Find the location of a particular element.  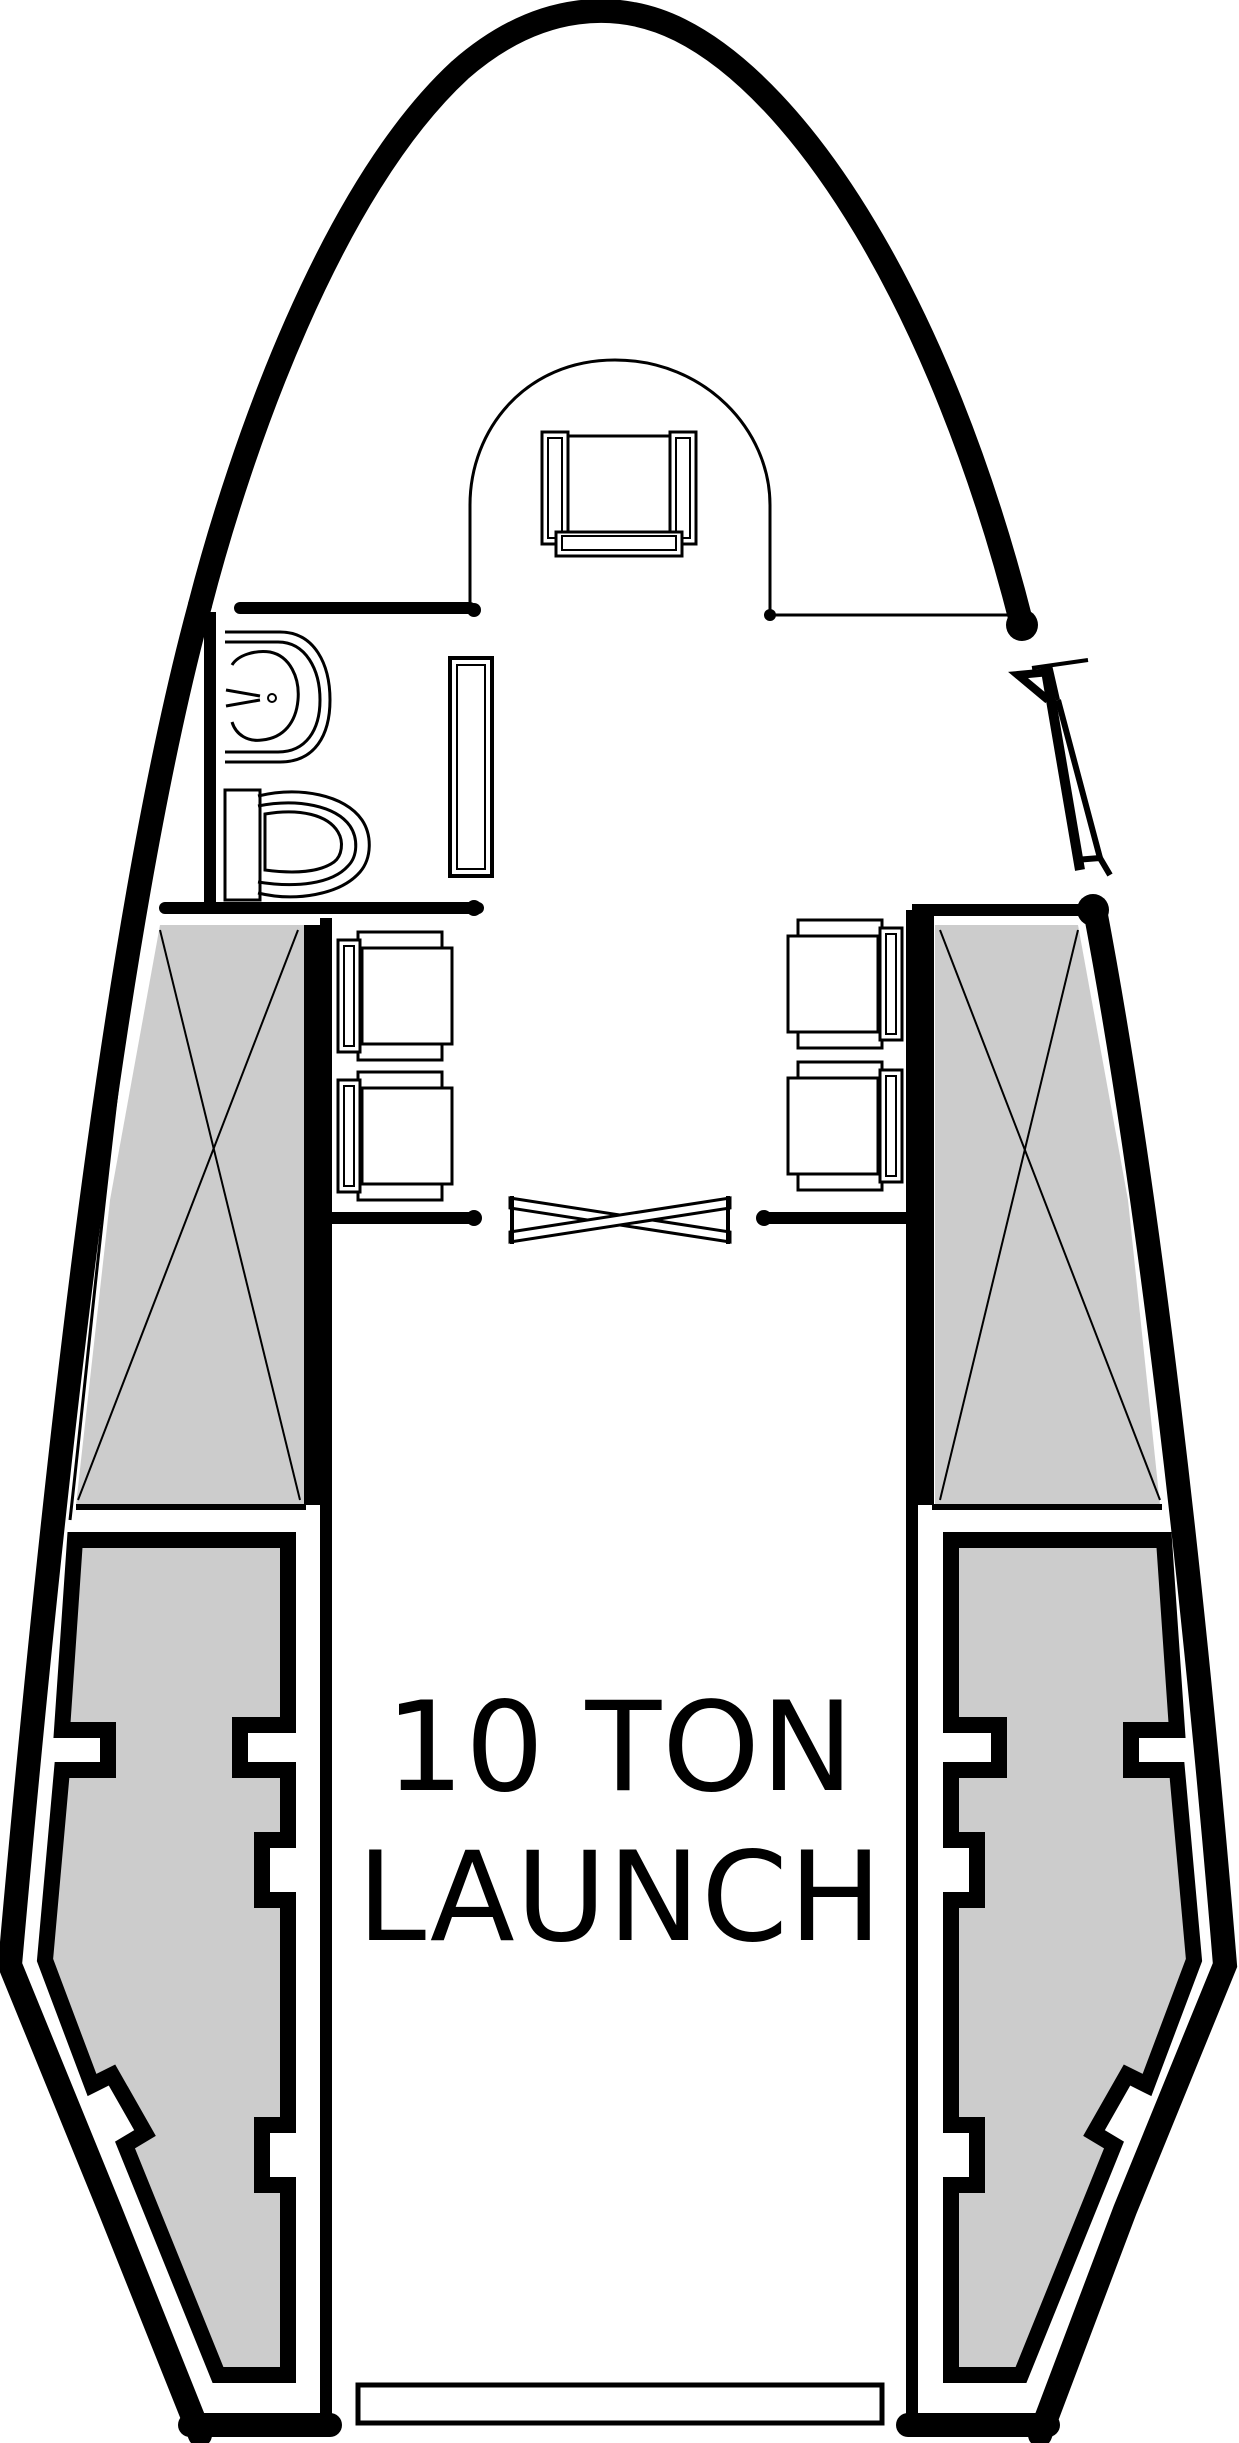

rear-ramp is located at coordinates (620, 2404).